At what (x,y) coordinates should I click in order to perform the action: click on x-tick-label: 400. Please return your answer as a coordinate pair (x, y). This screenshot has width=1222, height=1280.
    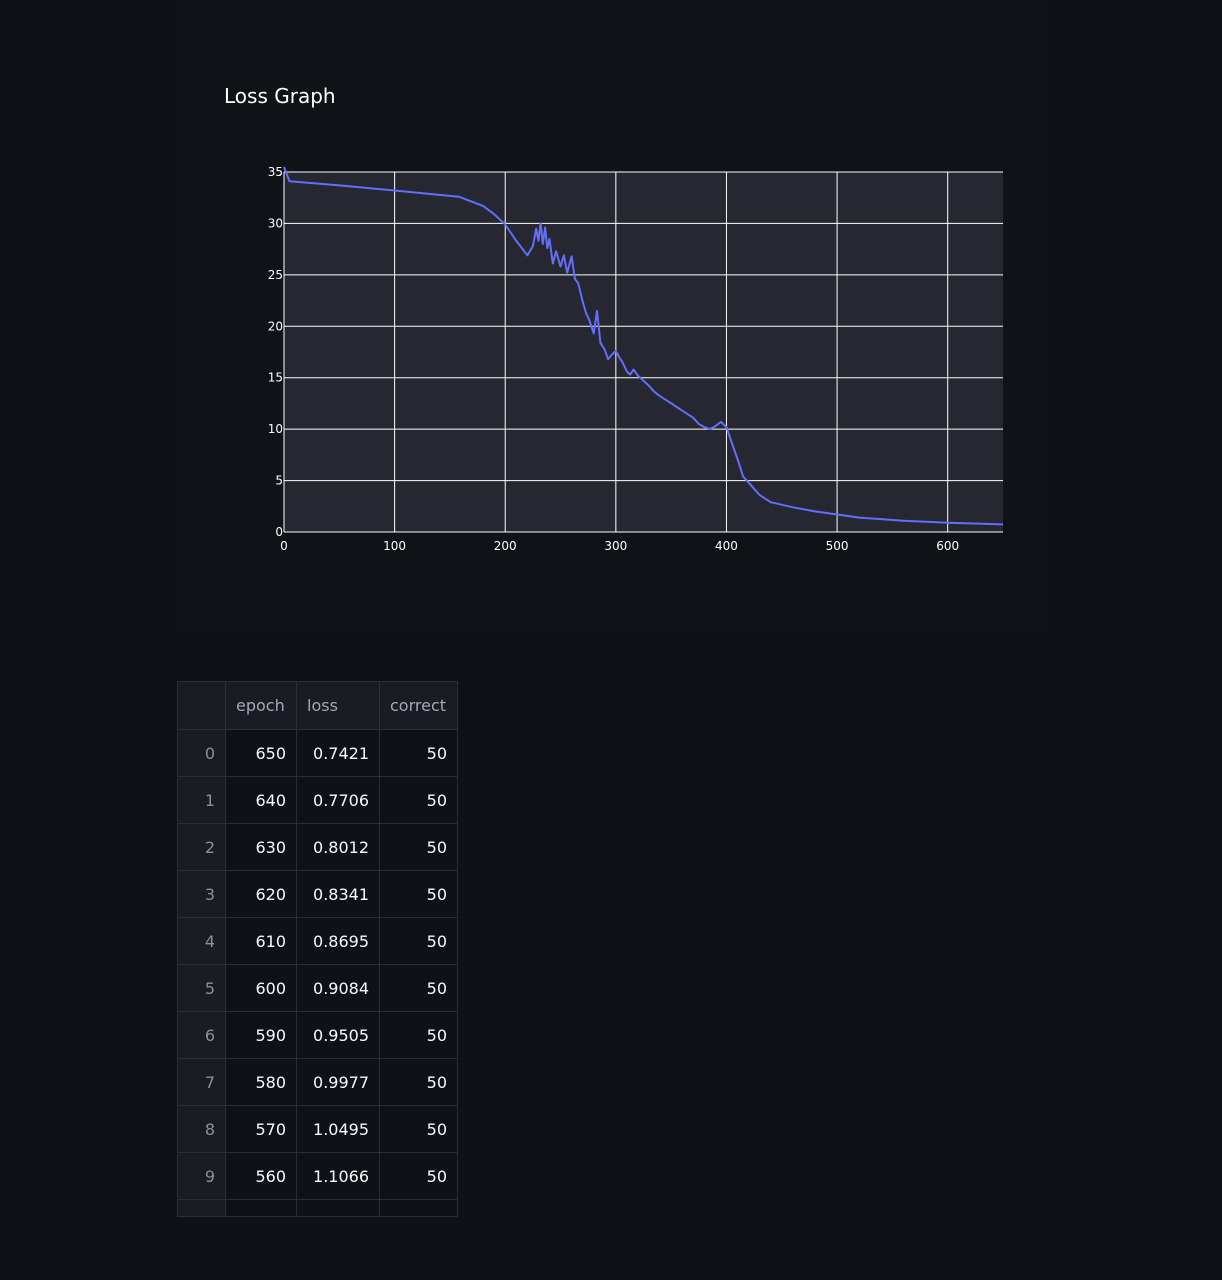
    Looking at the image, I should click on (726, 546).